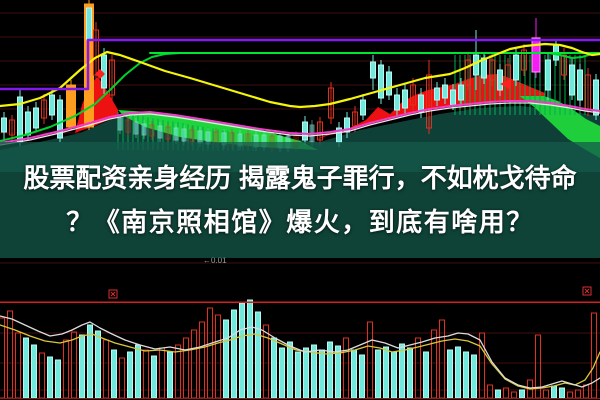 This screenshot has height=400, width=600. What do you see at coordinates (505, 84) in the screenshot?
I see `red-triangle-marker` at bounding box center [505, 84].